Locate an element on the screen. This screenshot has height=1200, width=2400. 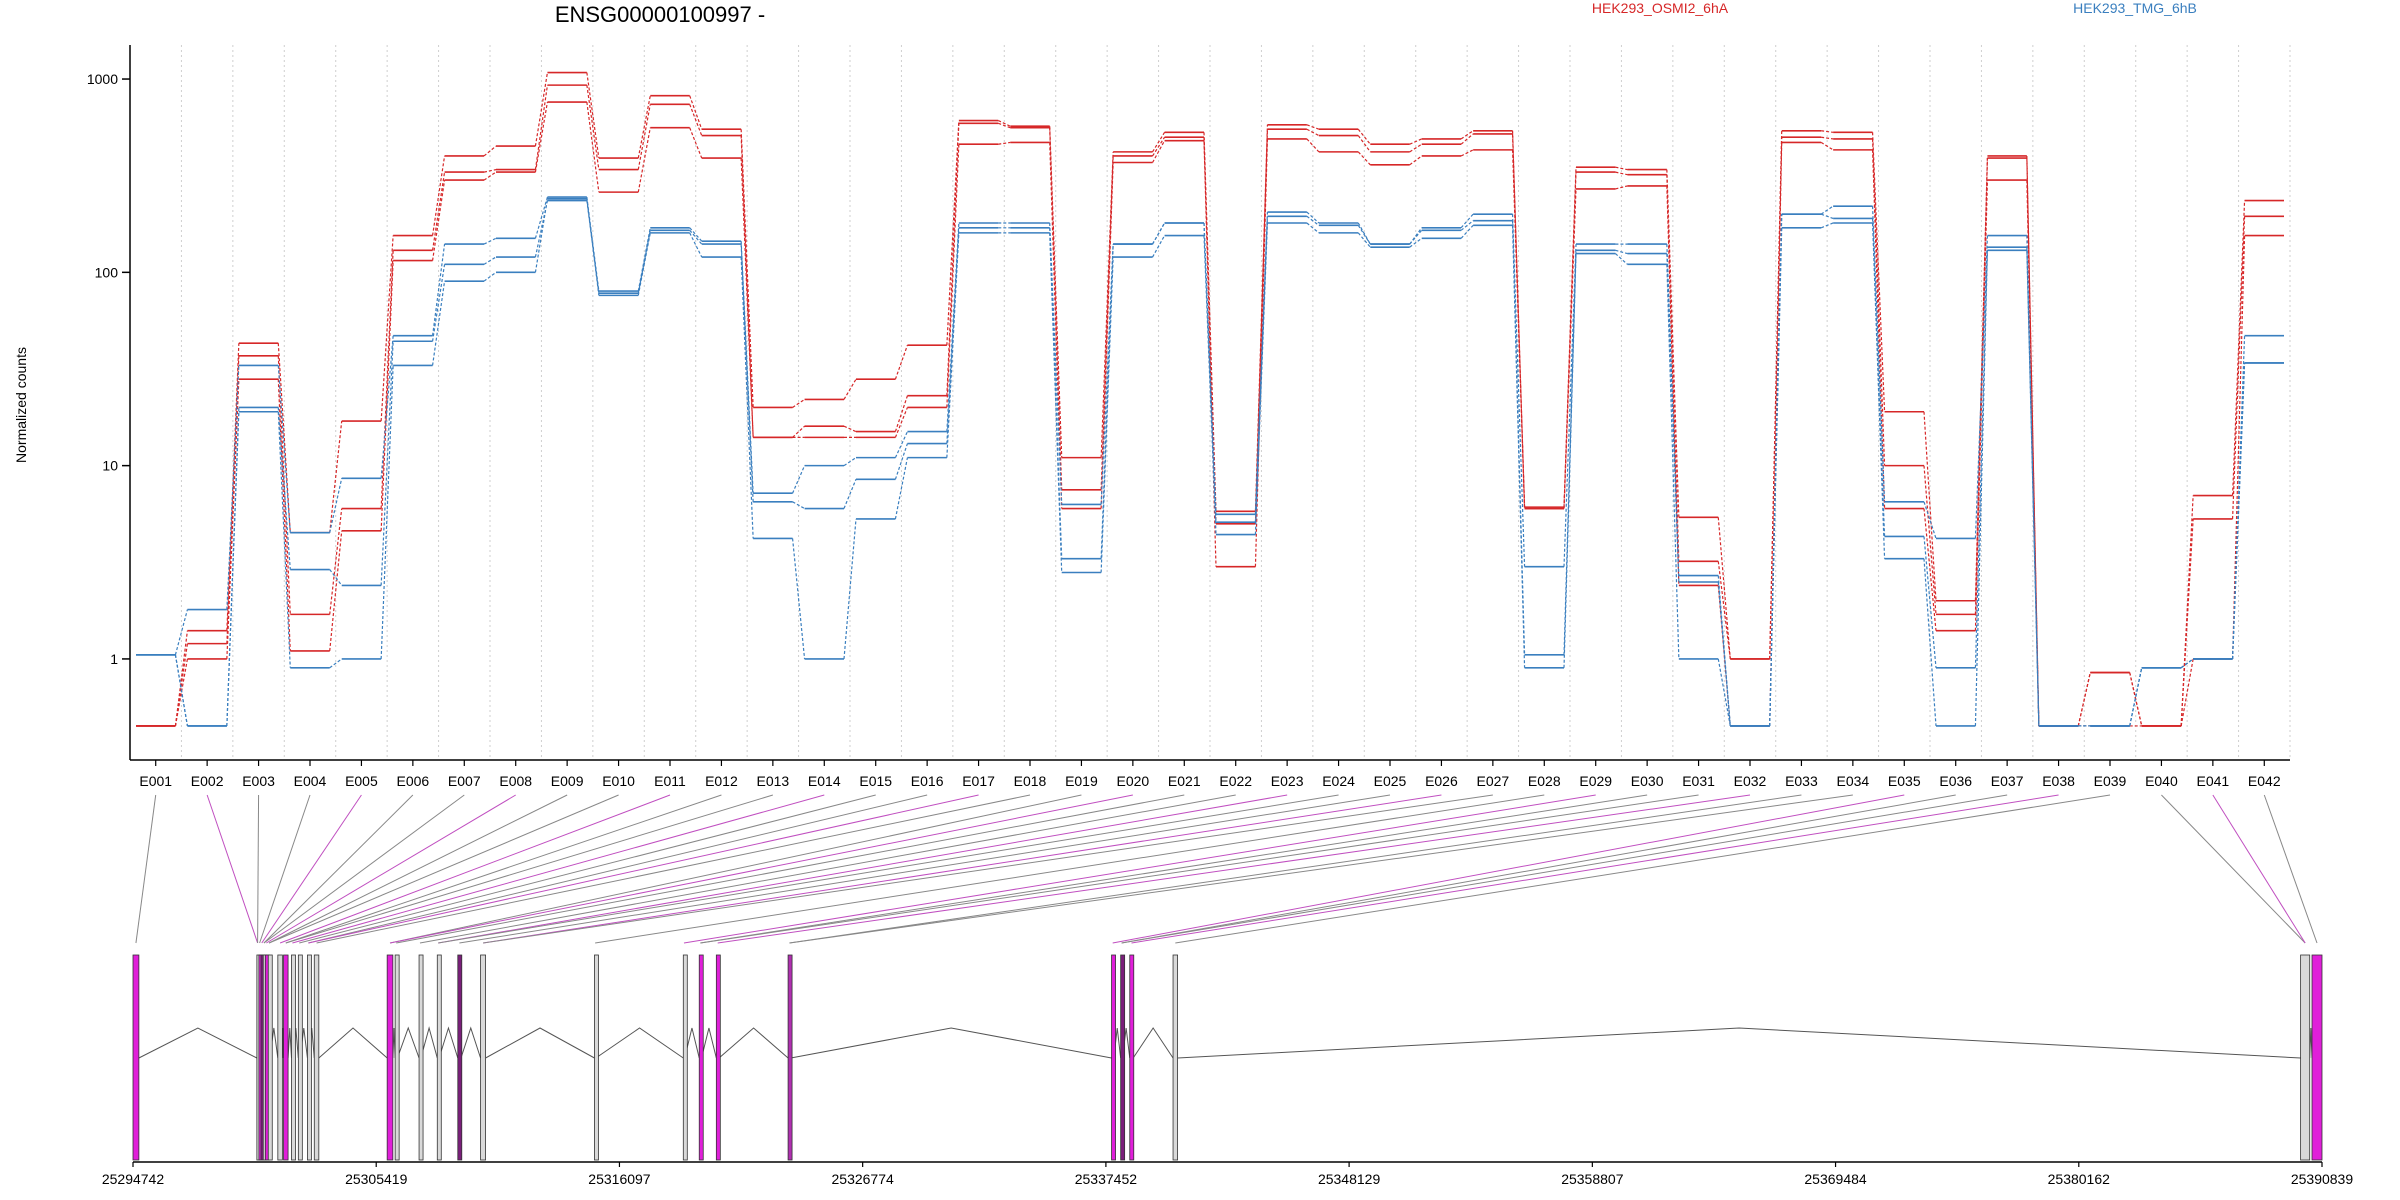
coordinate-tick-label: 25337452 is located at coordinates (1106, 1179).